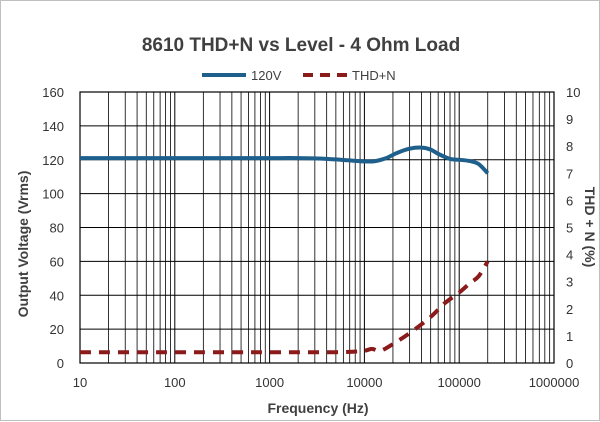 This screenshot has height=422, width=600. Describe the element at coordinates (53, 160) in the screenshot. I see `y-tick-label: 120` at that location.